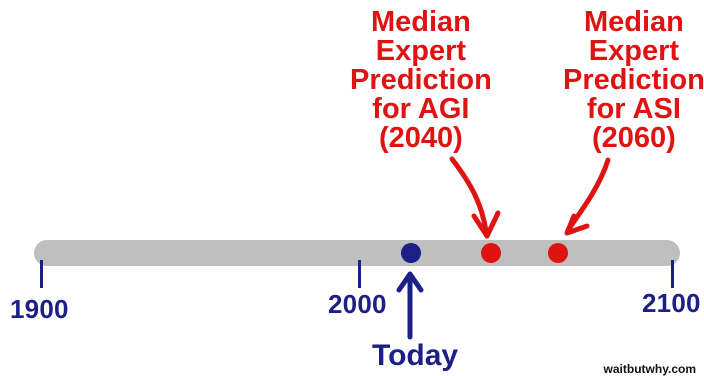  Describe the element at coordinates (649, 369) in the screenshot. I see `website-credit: waitbutwhy.com` at that location.